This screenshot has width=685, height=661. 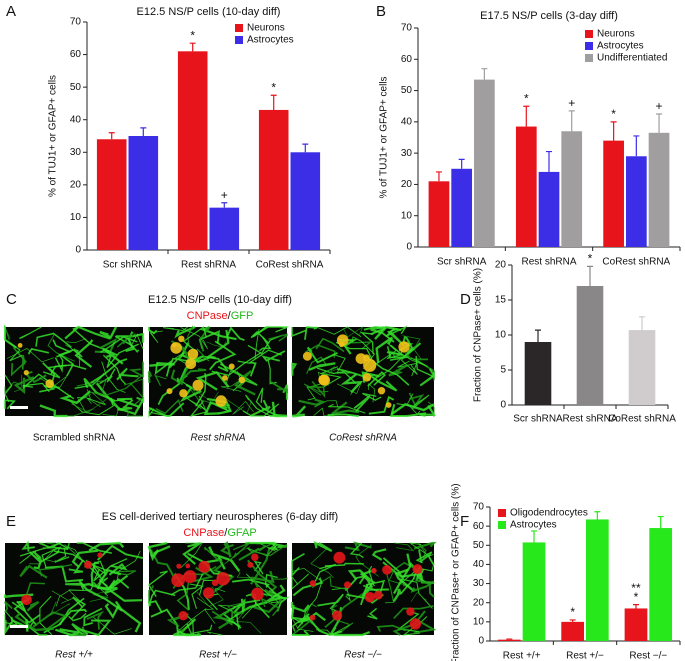 I want to click on image-caption: Rest shRNA, so click(x=217, y=438).